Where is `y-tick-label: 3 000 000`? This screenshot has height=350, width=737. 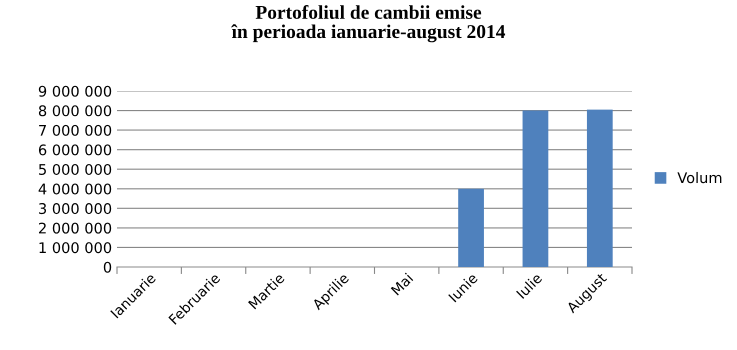 y-tick-label: 3 000 000 is located at coordinates (75, 208).